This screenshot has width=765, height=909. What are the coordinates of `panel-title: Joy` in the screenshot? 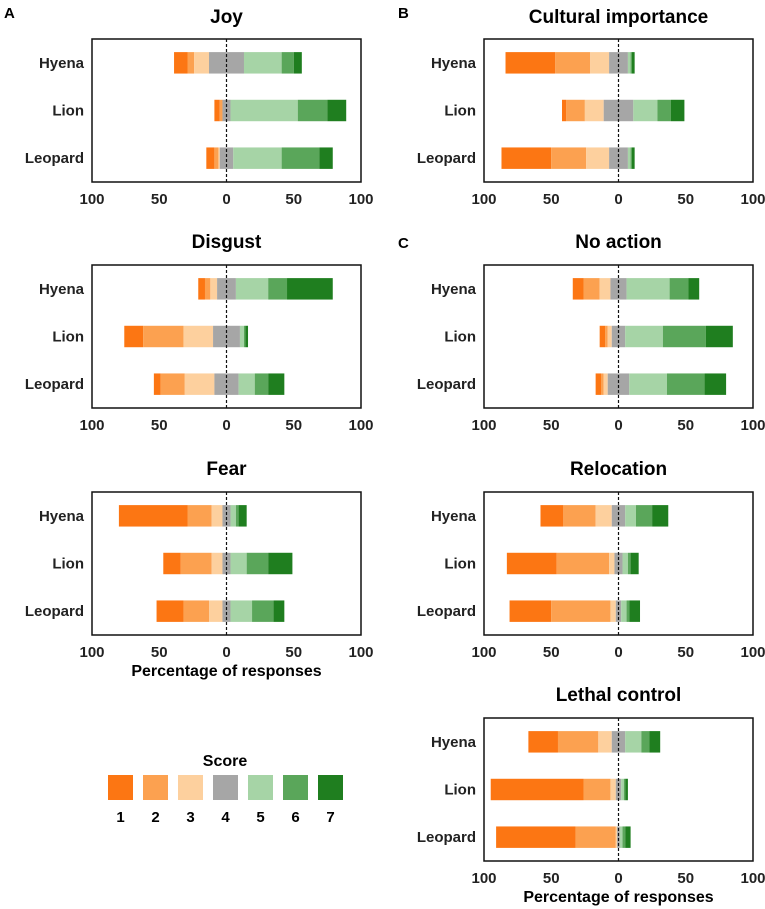 It's located at (226, 17).